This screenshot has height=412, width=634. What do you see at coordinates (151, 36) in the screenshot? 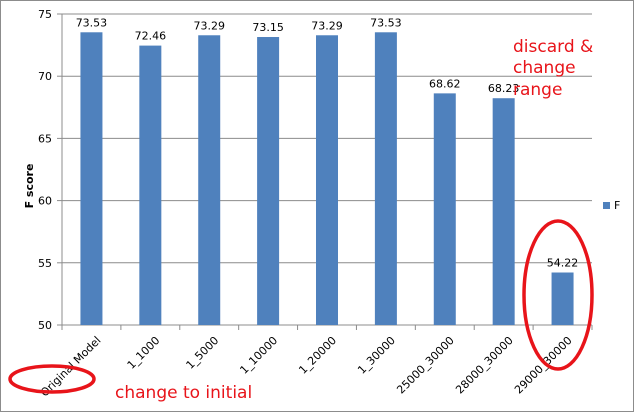
I see `data-label: 72.46` at bounding box center [151, 36].